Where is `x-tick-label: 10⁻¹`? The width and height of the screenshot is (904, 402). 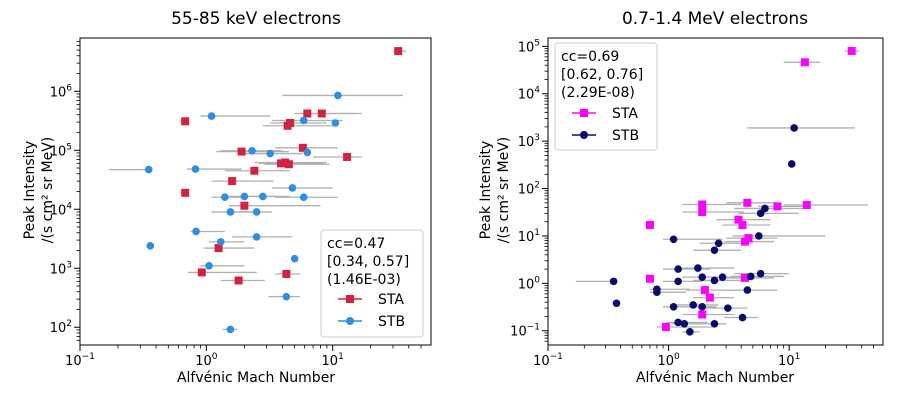 x-tick-label: 10⁻¹ is located at coordinates (80, 360).